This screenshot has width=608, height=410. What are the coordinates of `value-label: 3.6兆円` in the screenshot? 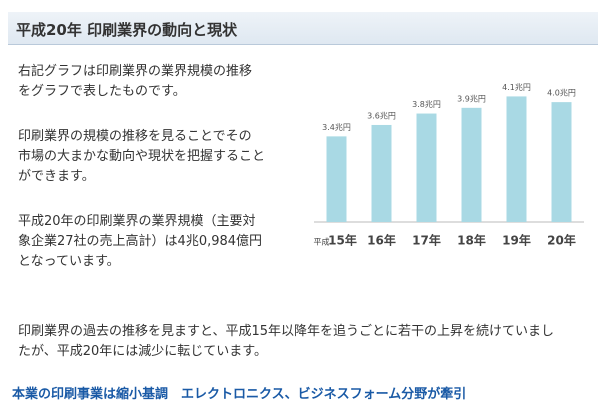 It's located at (381, 115).